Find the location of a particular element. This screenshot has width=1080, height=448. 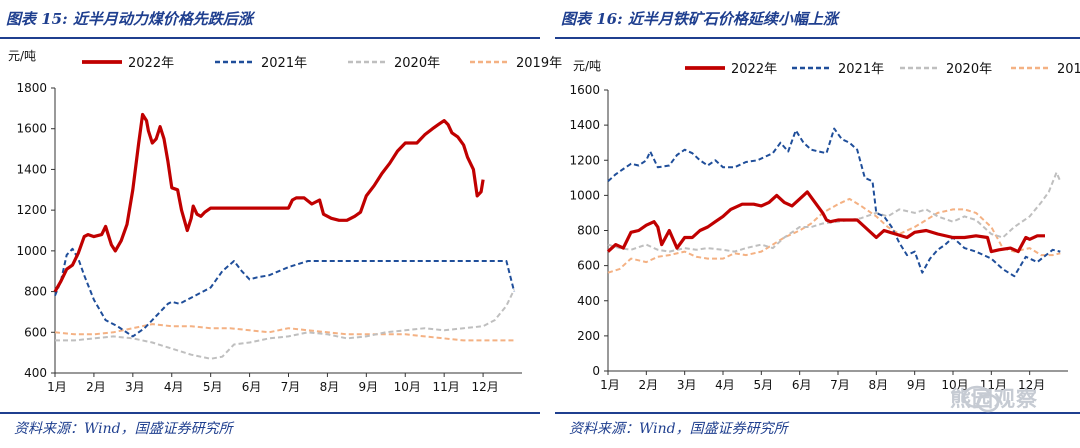

y-tick-label: 0 is located at coordinates (596, 371).